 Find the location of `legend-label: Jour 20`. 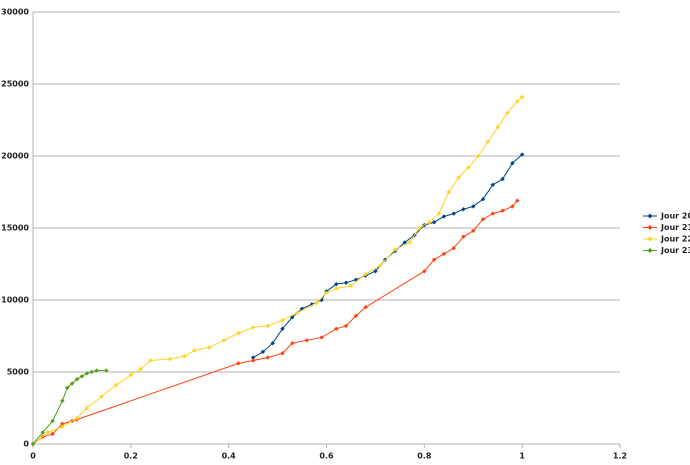

legend-label: Jour 20 is located at coordinates (675, 216).